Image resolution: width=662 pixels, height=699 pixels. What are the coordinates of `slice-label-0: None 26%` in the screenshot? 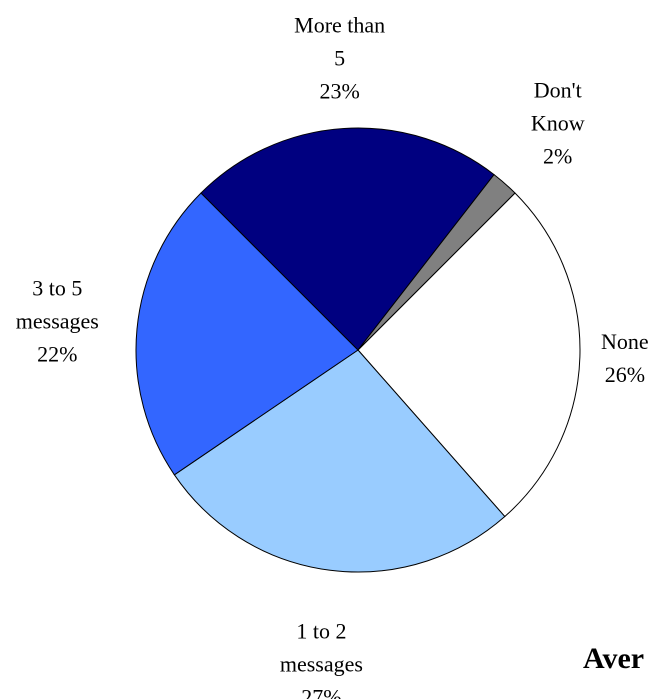 It's located at (625, 358).